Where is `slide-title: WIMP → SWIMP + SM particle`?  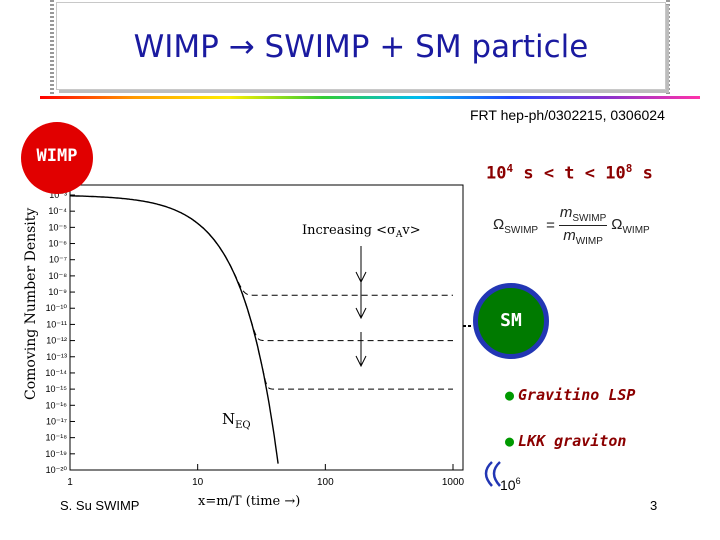
slide-title: WIMP → SWIMP + SM particle is located at coordinates (361, 47).